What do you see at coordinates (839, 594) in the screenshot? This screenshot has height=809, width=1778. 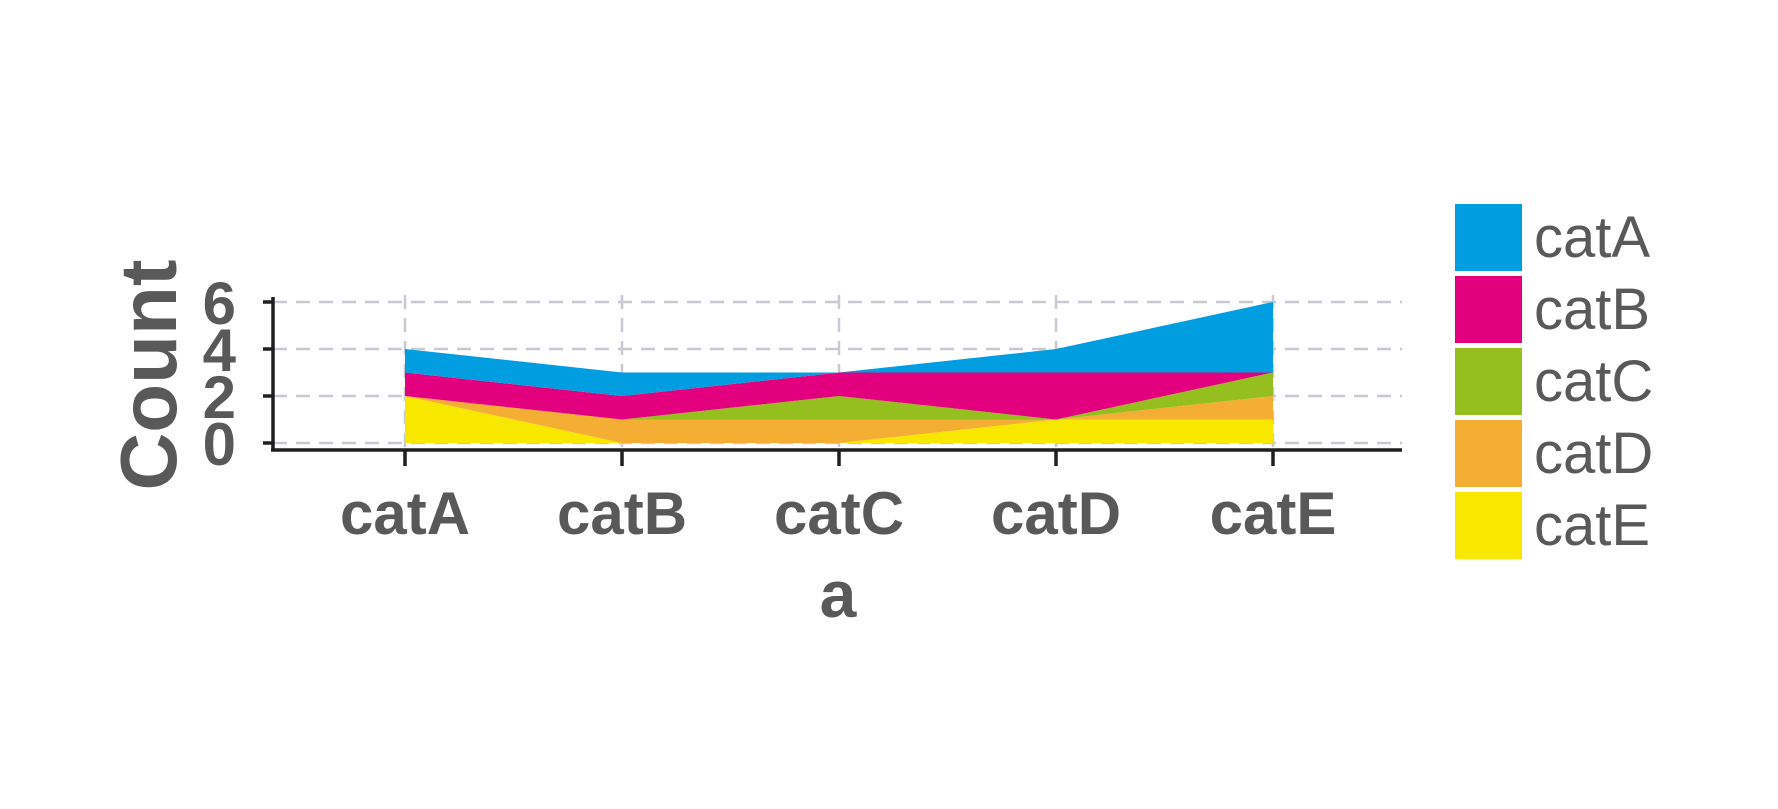 I see `x-axis-title: a` at bounding box center [839, 594].